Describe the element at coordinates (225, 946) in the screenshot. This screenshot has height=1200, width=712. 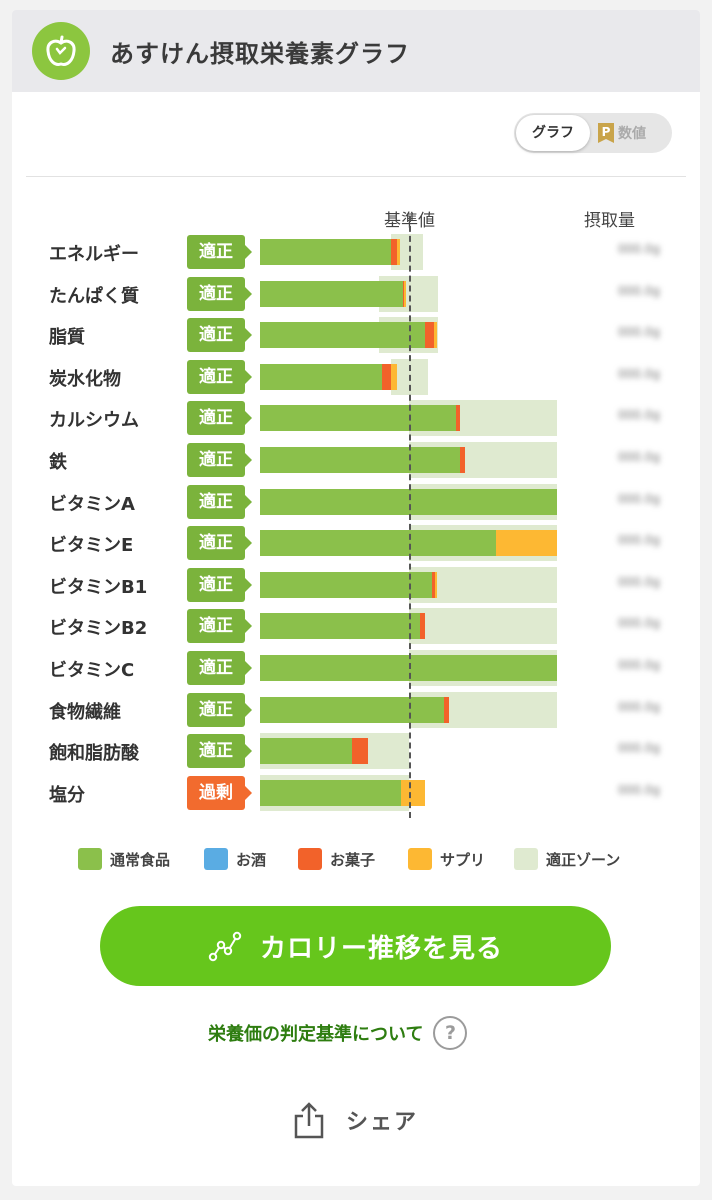
I see `line-chart-icon` at that location.